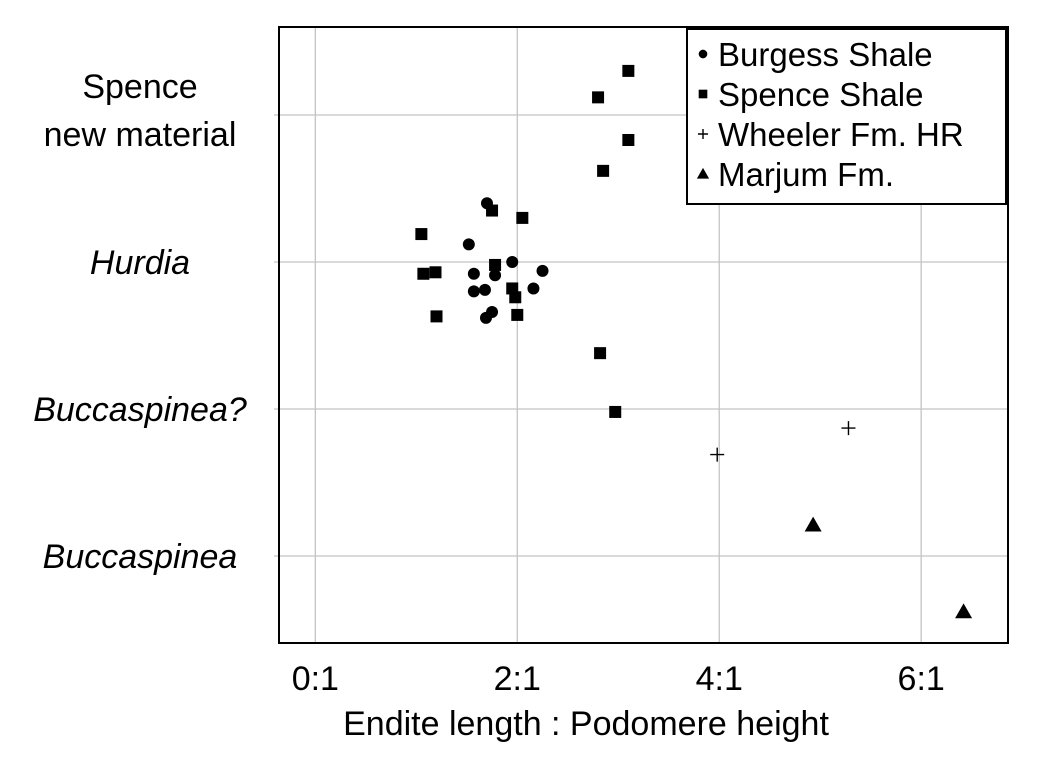 The width and height of the screenshot is (1040, 774). I want to click on y-category-label: Spence new material, so click(140, 111).